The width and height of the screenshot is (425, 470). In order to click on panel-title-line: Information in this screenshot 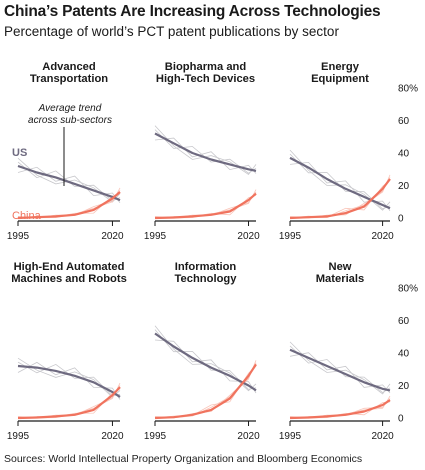, I will do `click(206, 267)`.